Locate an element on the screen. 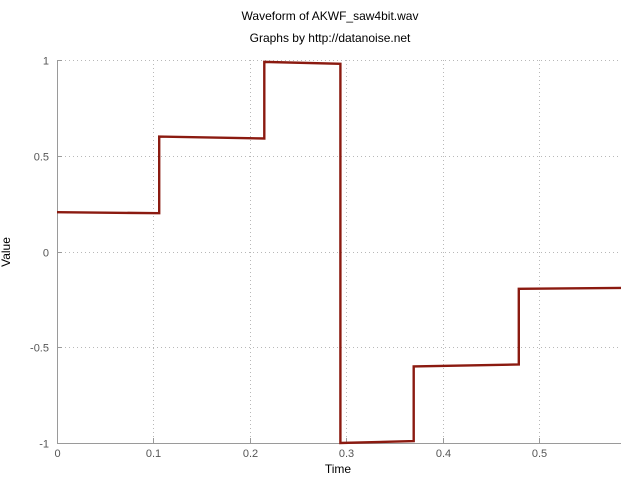 This screenshot has height=480, width=640. y-tick-labels: -1 -0.5 0 0.5 1 is located at coordinates (39, 253).